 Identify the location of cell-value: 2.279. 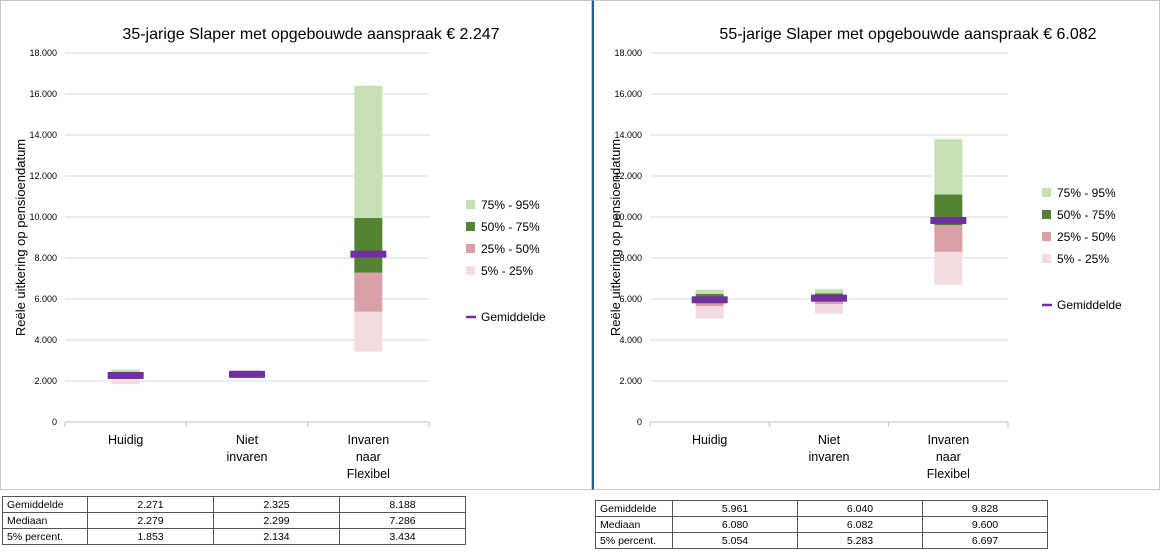
(150, 520).